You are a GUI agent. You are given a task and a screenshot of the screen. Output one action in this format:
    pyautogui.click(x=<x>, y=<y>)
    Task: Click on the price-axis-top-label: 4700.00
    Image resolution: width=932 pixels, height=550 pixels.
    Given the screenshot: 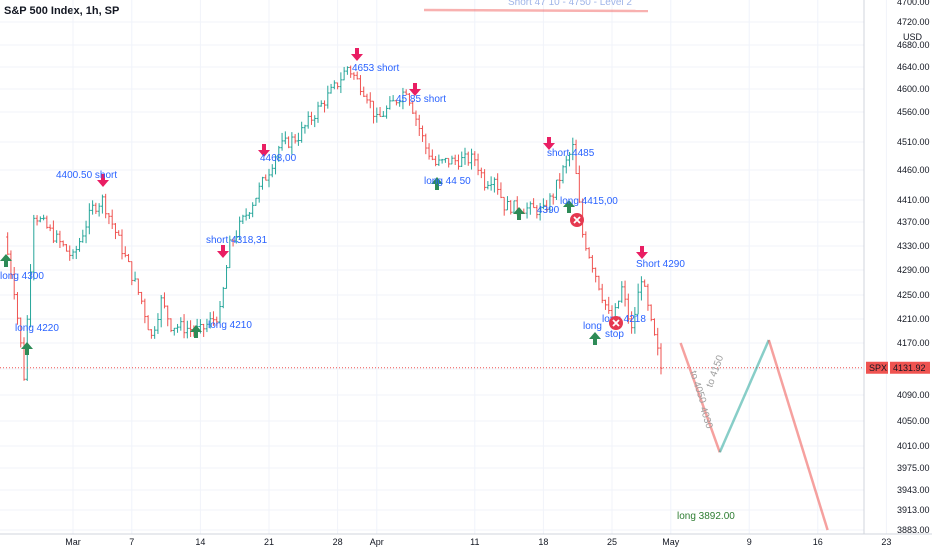 What is the action you would take?
    pyautogui.click(x=913, y=3)
    